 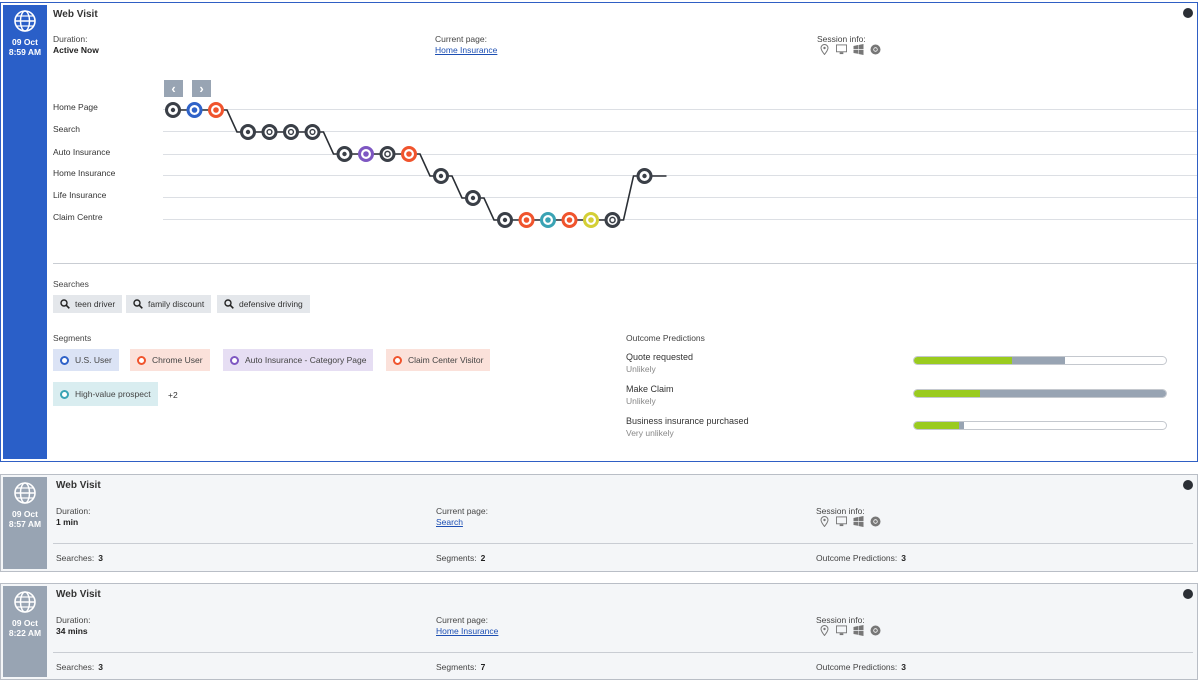 I want to click on segments-summary: Segments: 7, so click(x=460, y=667).